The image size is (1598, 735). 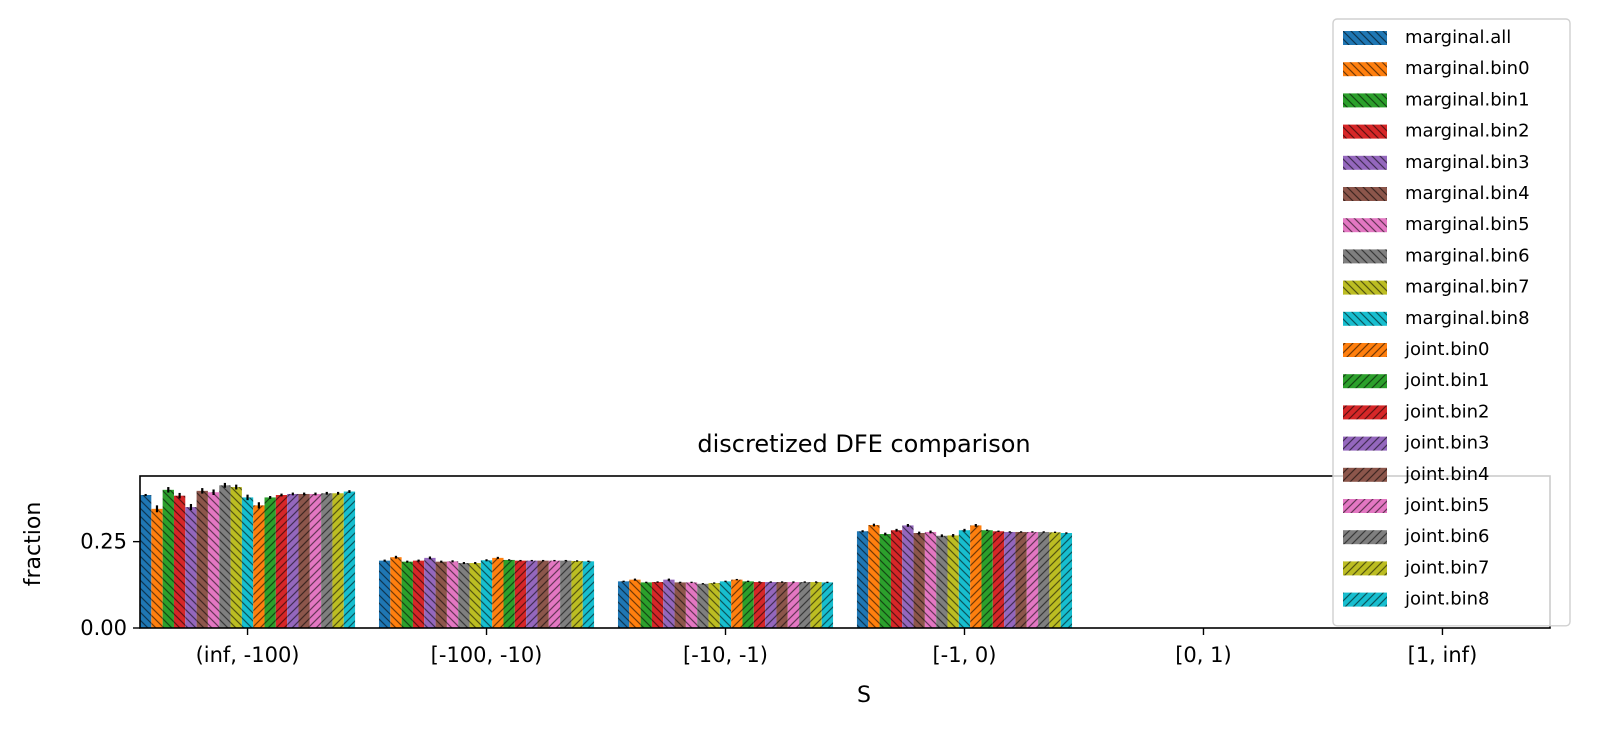 What do you see at coordinates (1447, 443) in the screenshot?
I see `legend-label: joint.bin3` at bounding box center [1447, 443].